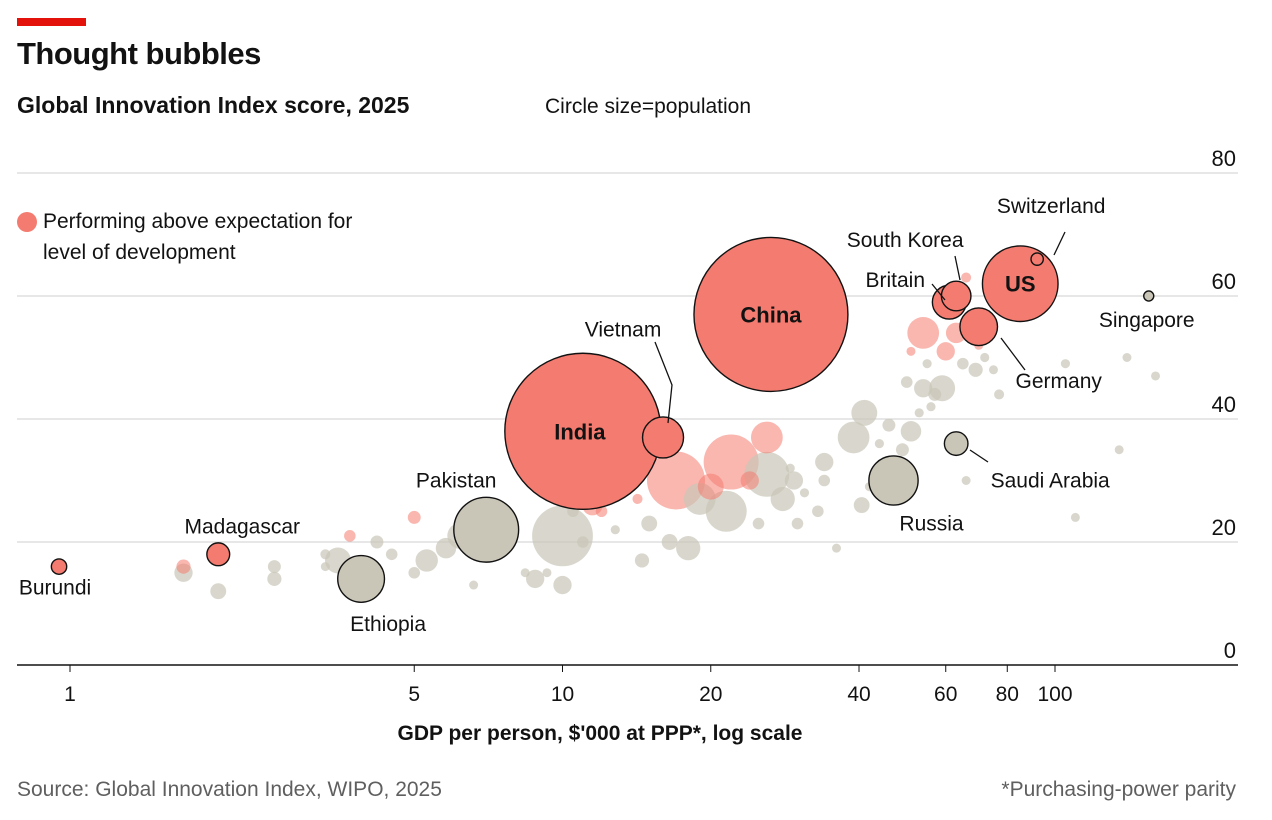 Image resolution: width=1272 pixels, height=820 pixels. I want to click on point-label-switzerland: Switzerland, so click(1051, 206).